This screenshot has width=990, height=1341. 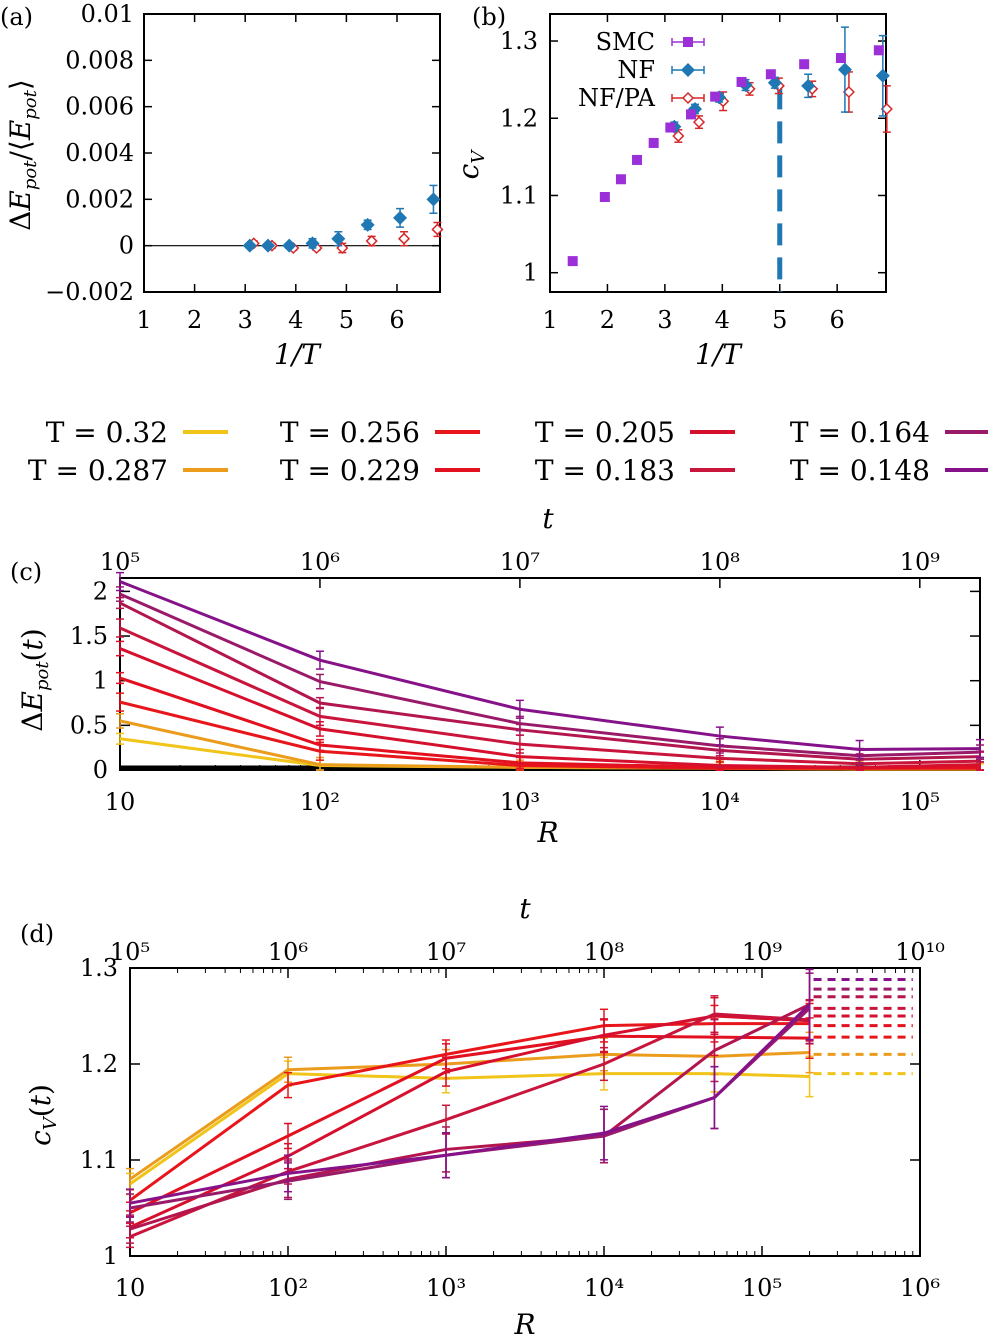 What do you see at coordinates (99, 107) in the screenshot?
I see `a-ytick-label: 0.006` at bounding box center [99, 107].